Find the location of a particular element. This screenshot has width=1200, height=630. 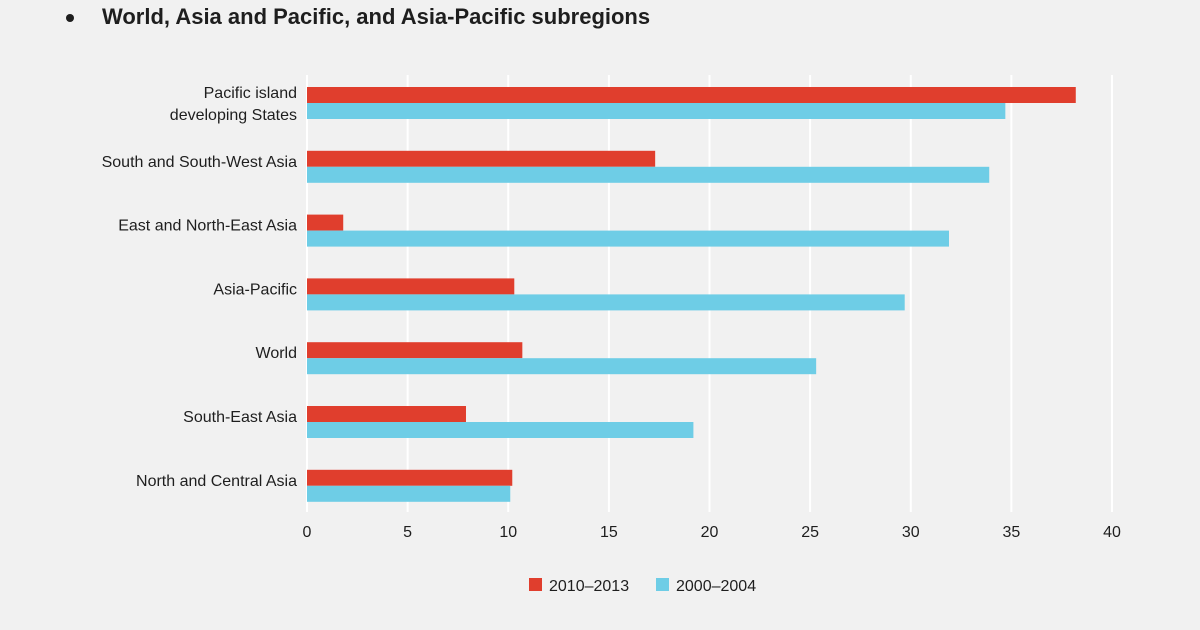

bar-2010-2013-south-east-asia is located at coordinates (386, 414).